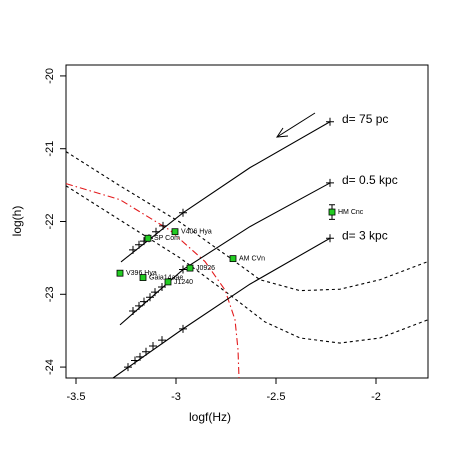 This screenshot has width=460, height=465. What do you see at coordinates (210, 417) in the screenshot?
I see `x-axis-title: logf(Hz)` at bounding box center [210, 417].